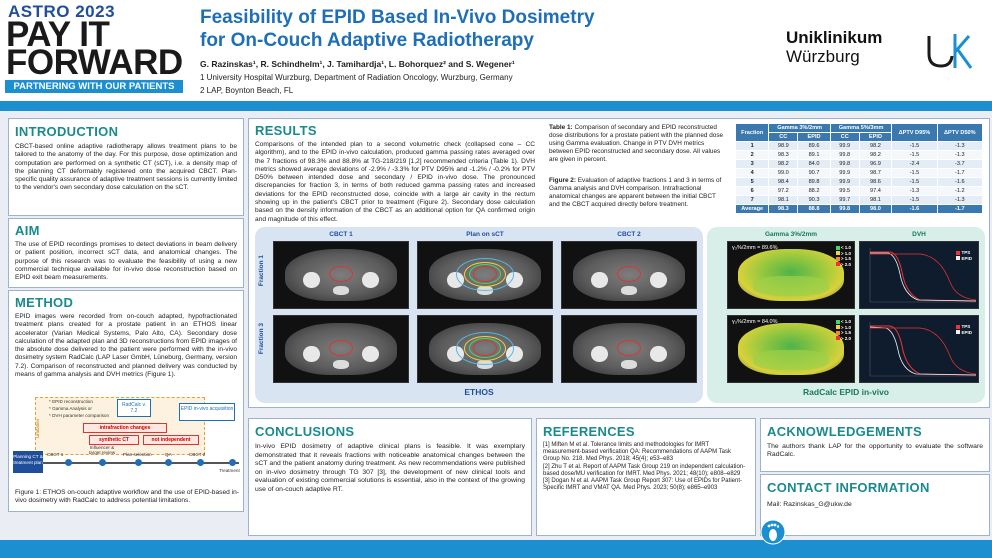 This screenshot has width=992, height=558. Describe the element at coordinates (783, 173) in the screenshot. I see `value-cell: 99.0` at that location.